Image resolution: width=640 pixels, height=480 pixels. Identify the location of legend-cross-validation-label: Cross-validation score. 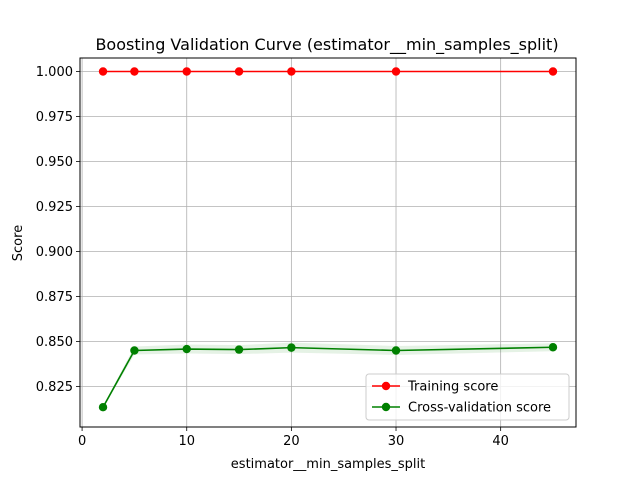
(479, 408).